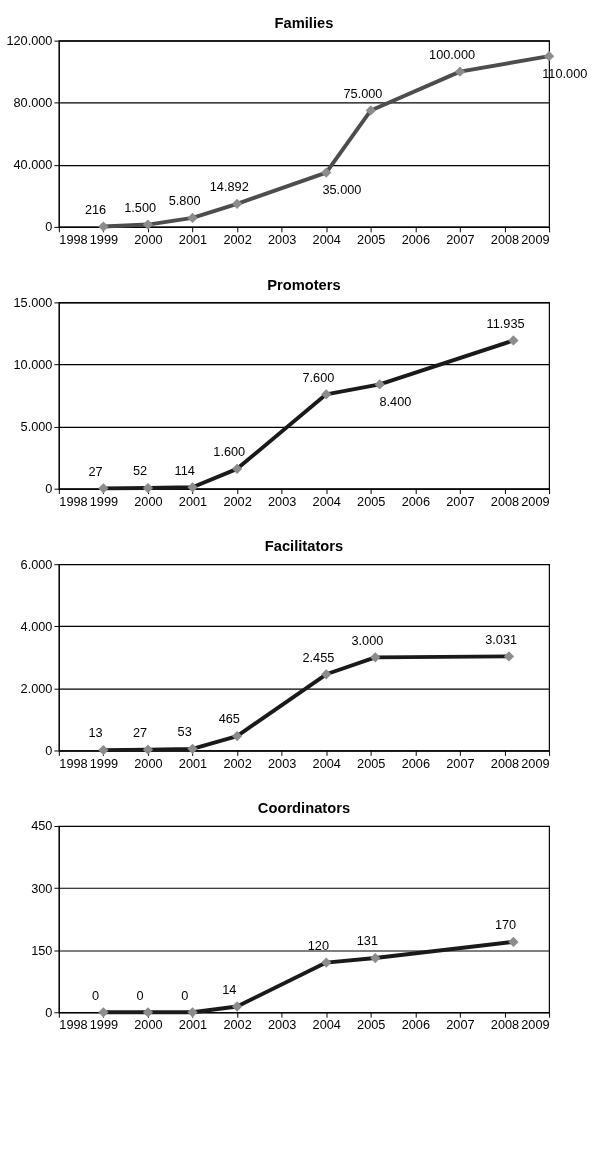 Image resolution: width=603 pixels, height=1151 pixels. What do you see at coordinates (33, 302) in the screenshot?
I see `y-tick-label: 15.000` at bounding box center [33, 302].